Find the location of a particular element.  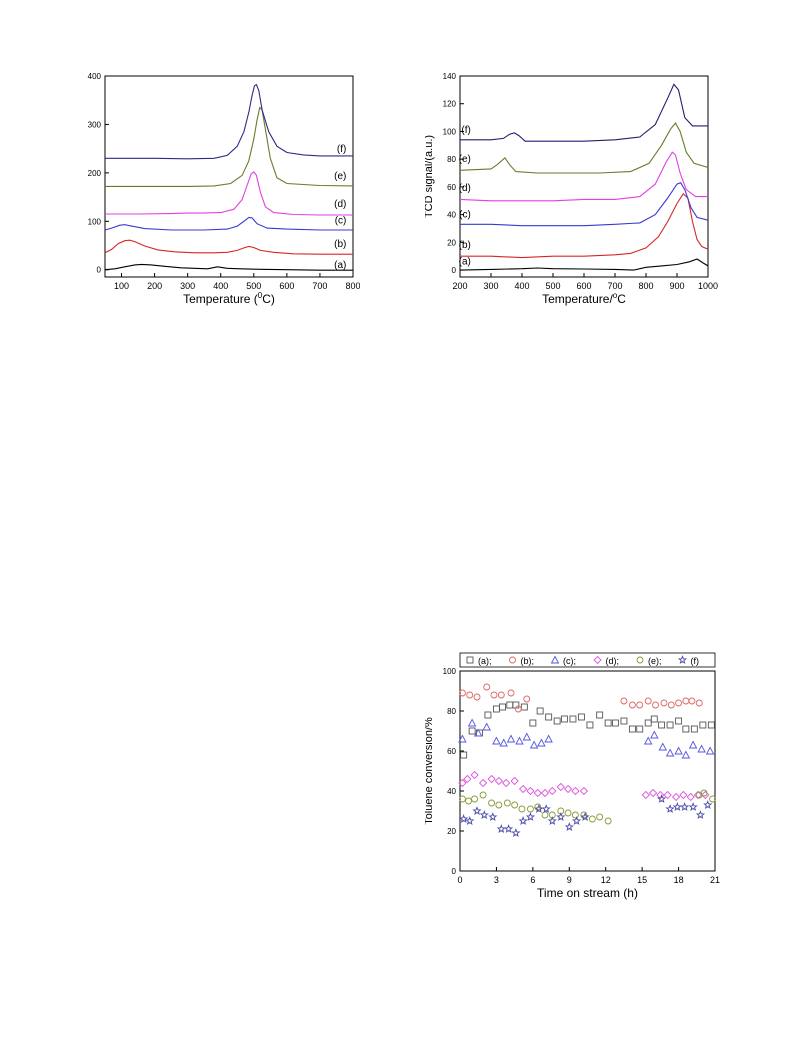

plot-frame is located at coordinates (587, 771).